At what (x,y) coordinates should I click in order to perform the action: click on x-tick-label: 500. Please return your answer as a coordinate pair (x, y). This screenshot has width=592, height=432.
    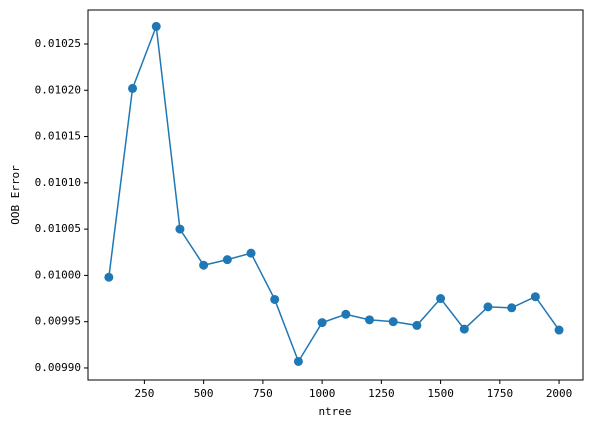
    Looking at the image, I should click on (204, 393).